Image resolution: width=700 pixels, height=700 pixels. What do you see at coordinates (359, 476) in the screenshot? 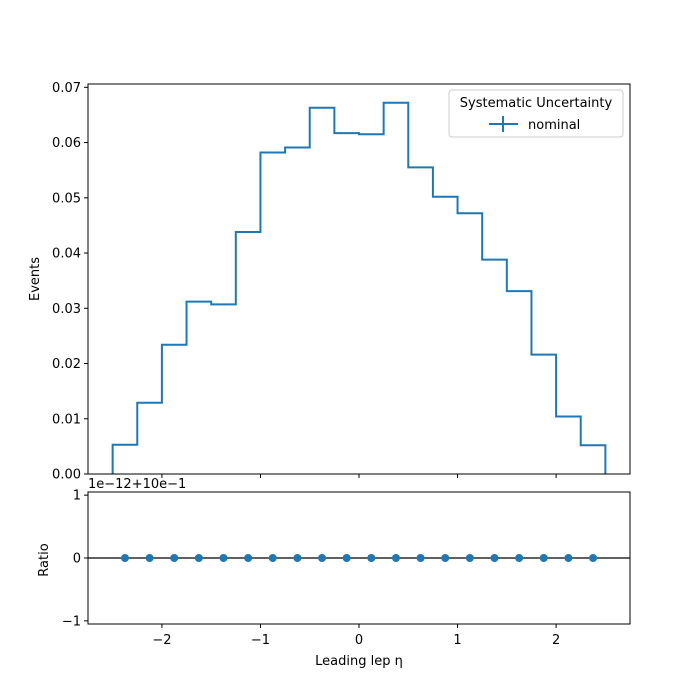
I see `main-x-ticks` at bounding box center [359, 476].